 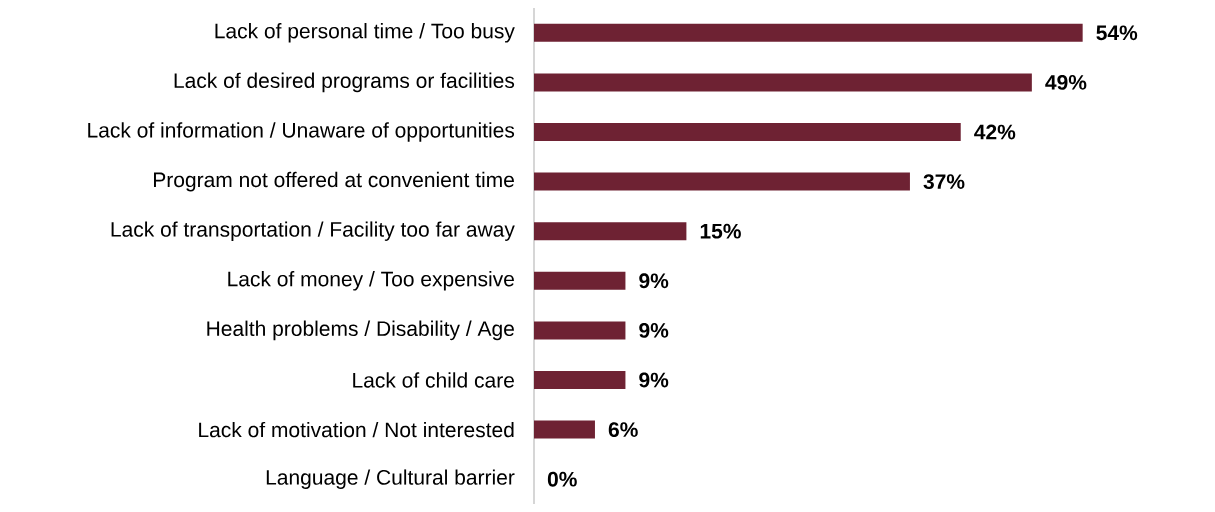 What do you see at coordinates (944, 182) in the screenshot?
I see `data-label: 37%` at bounding box center [944, 182].